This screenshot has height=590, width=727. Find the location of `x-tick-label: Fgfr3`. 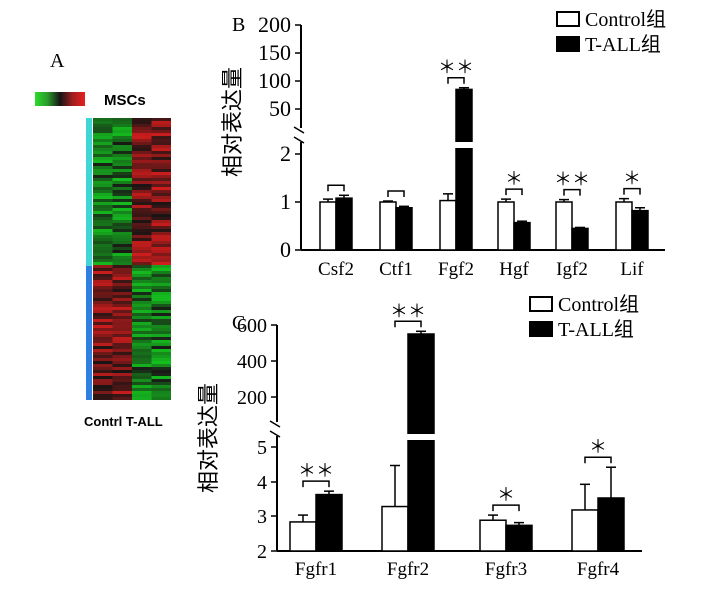

x-tick-label: Fgfr3 is located at coordinates (506, 569).